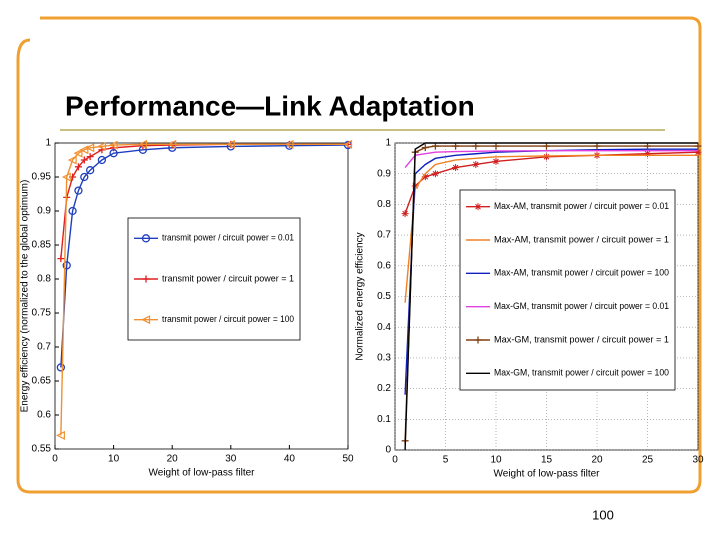 This screenshot has height=545, width=720. Describe the element at coordinates (388, 450) in the screenshot. I see `y-tick-label: 0` at that location.